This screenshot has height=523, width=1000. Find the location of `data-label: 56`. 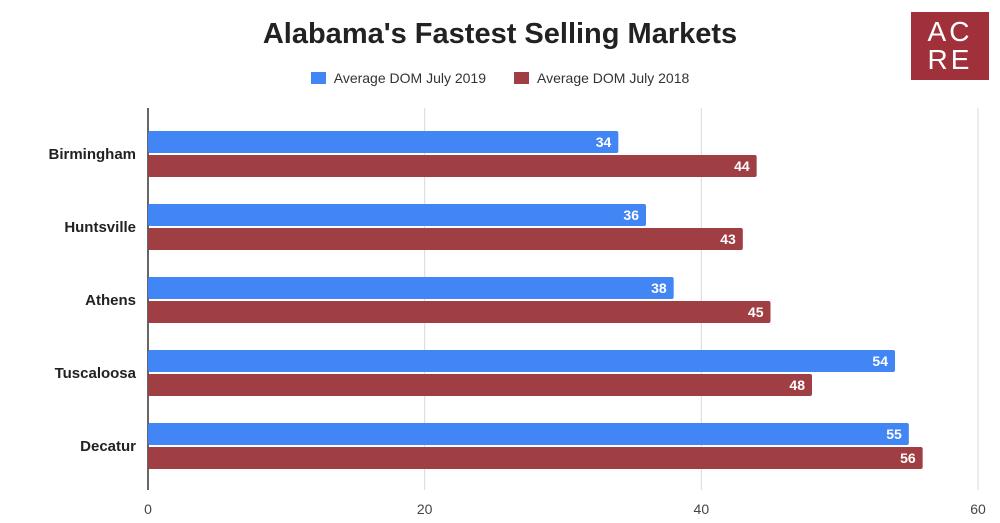

data-label: 56 is located at coordinates (908, 458).